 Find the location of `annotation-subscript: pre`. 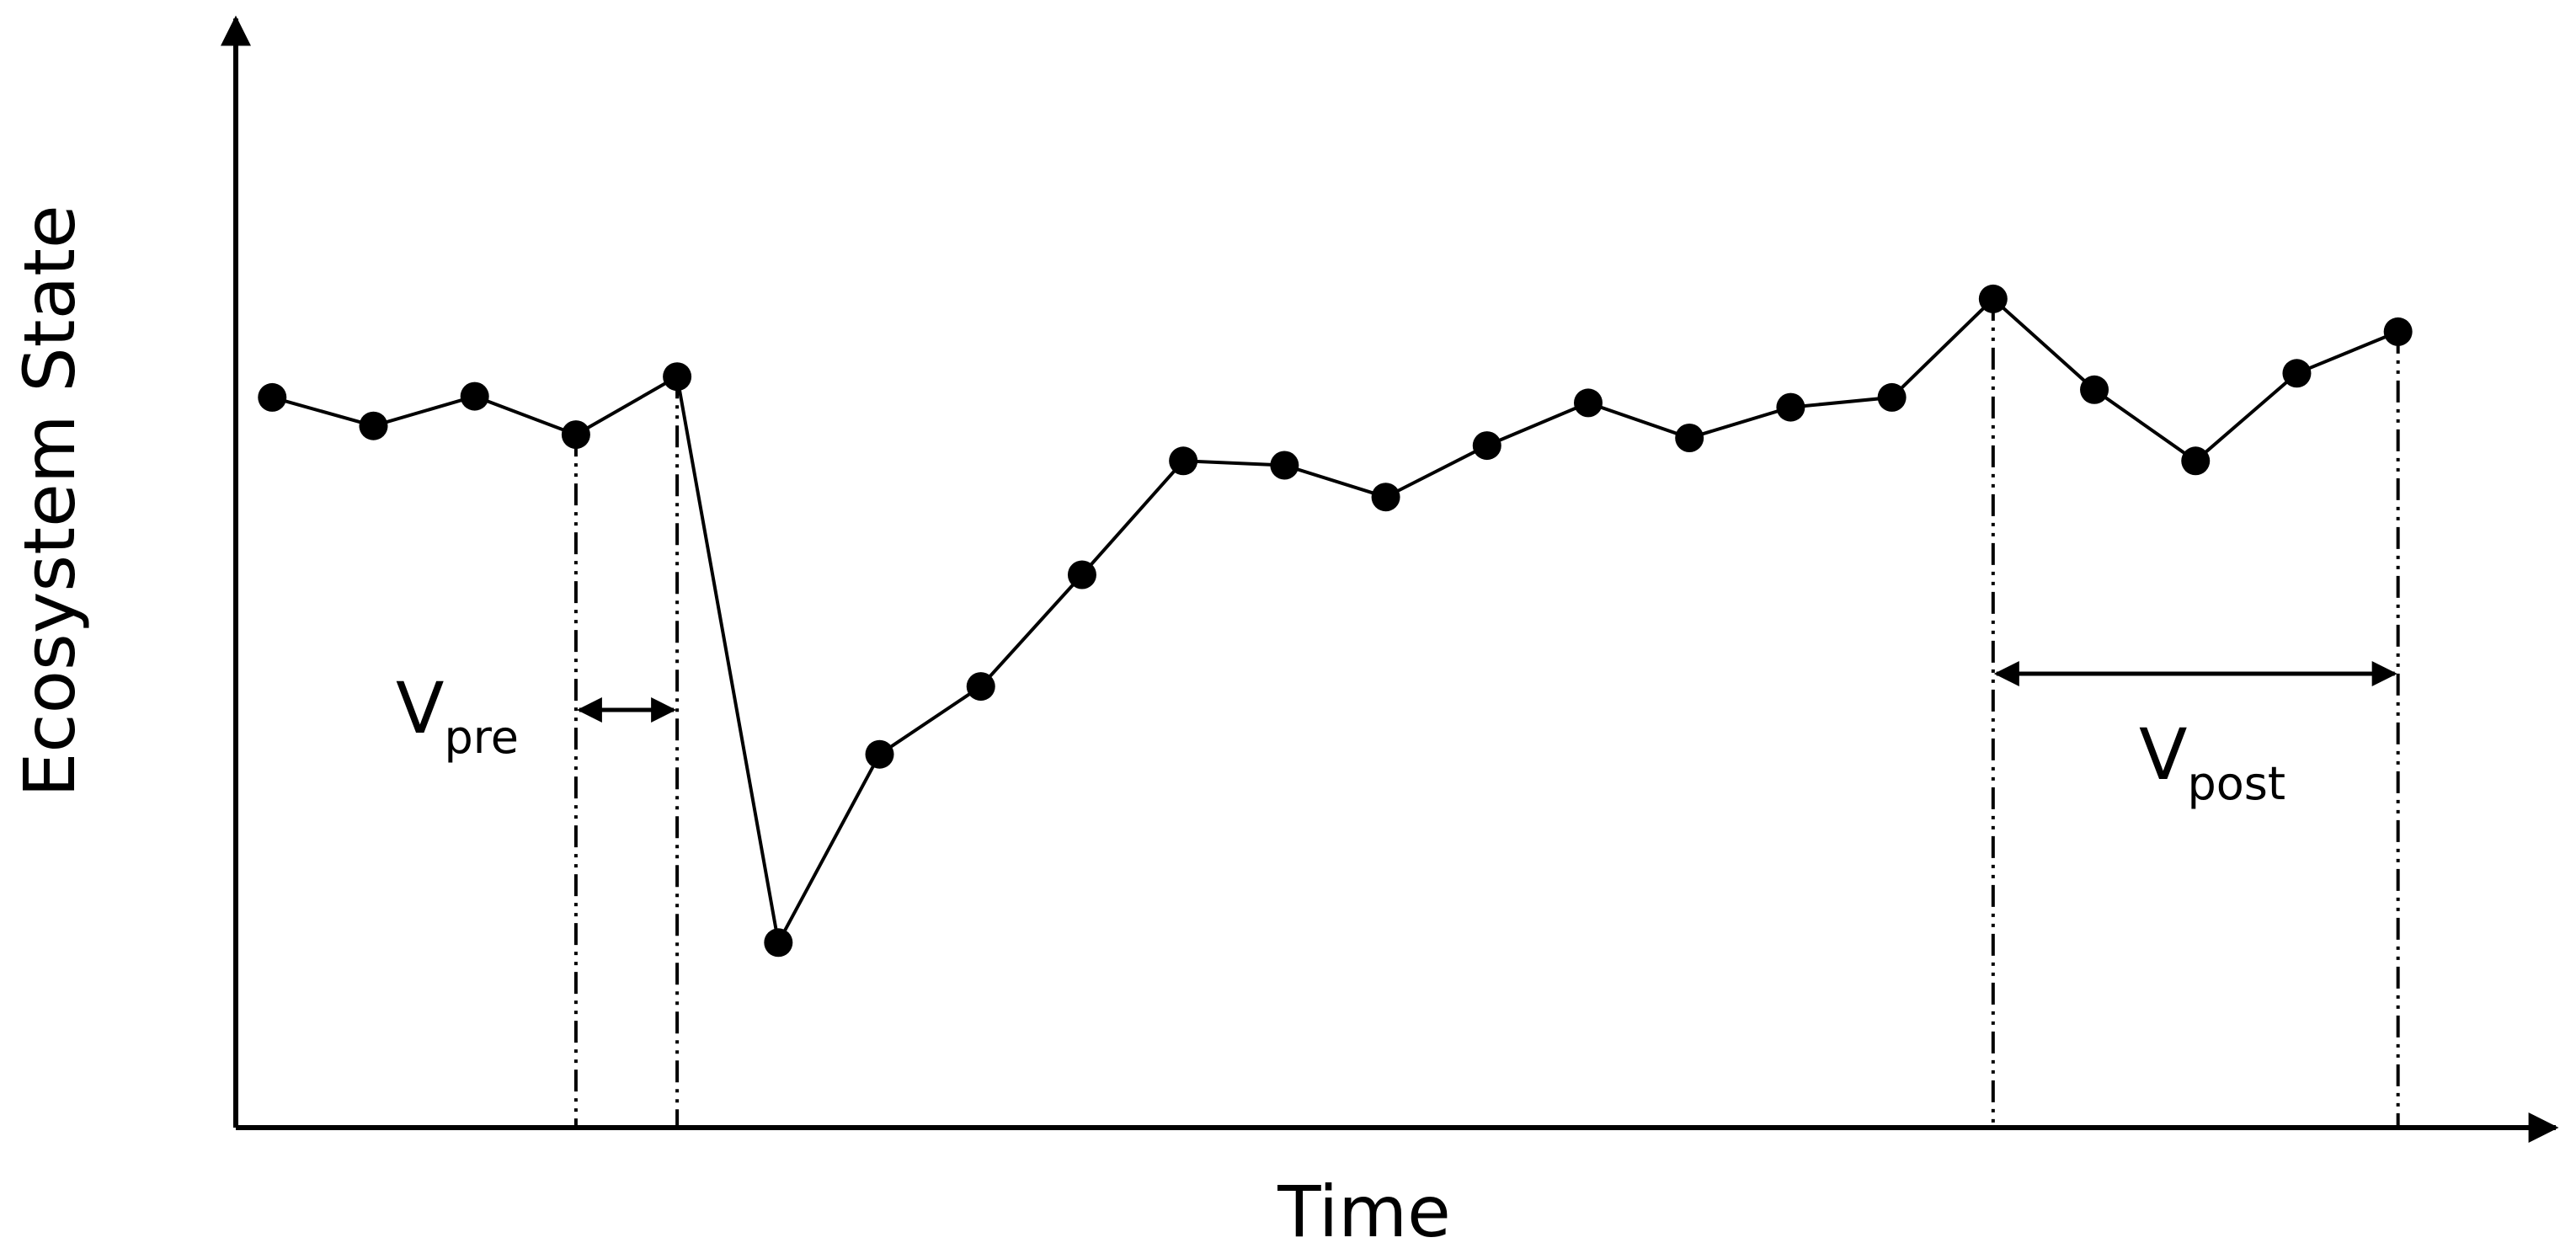

annotation-subscript: pre is located at coordinates (481, 737).